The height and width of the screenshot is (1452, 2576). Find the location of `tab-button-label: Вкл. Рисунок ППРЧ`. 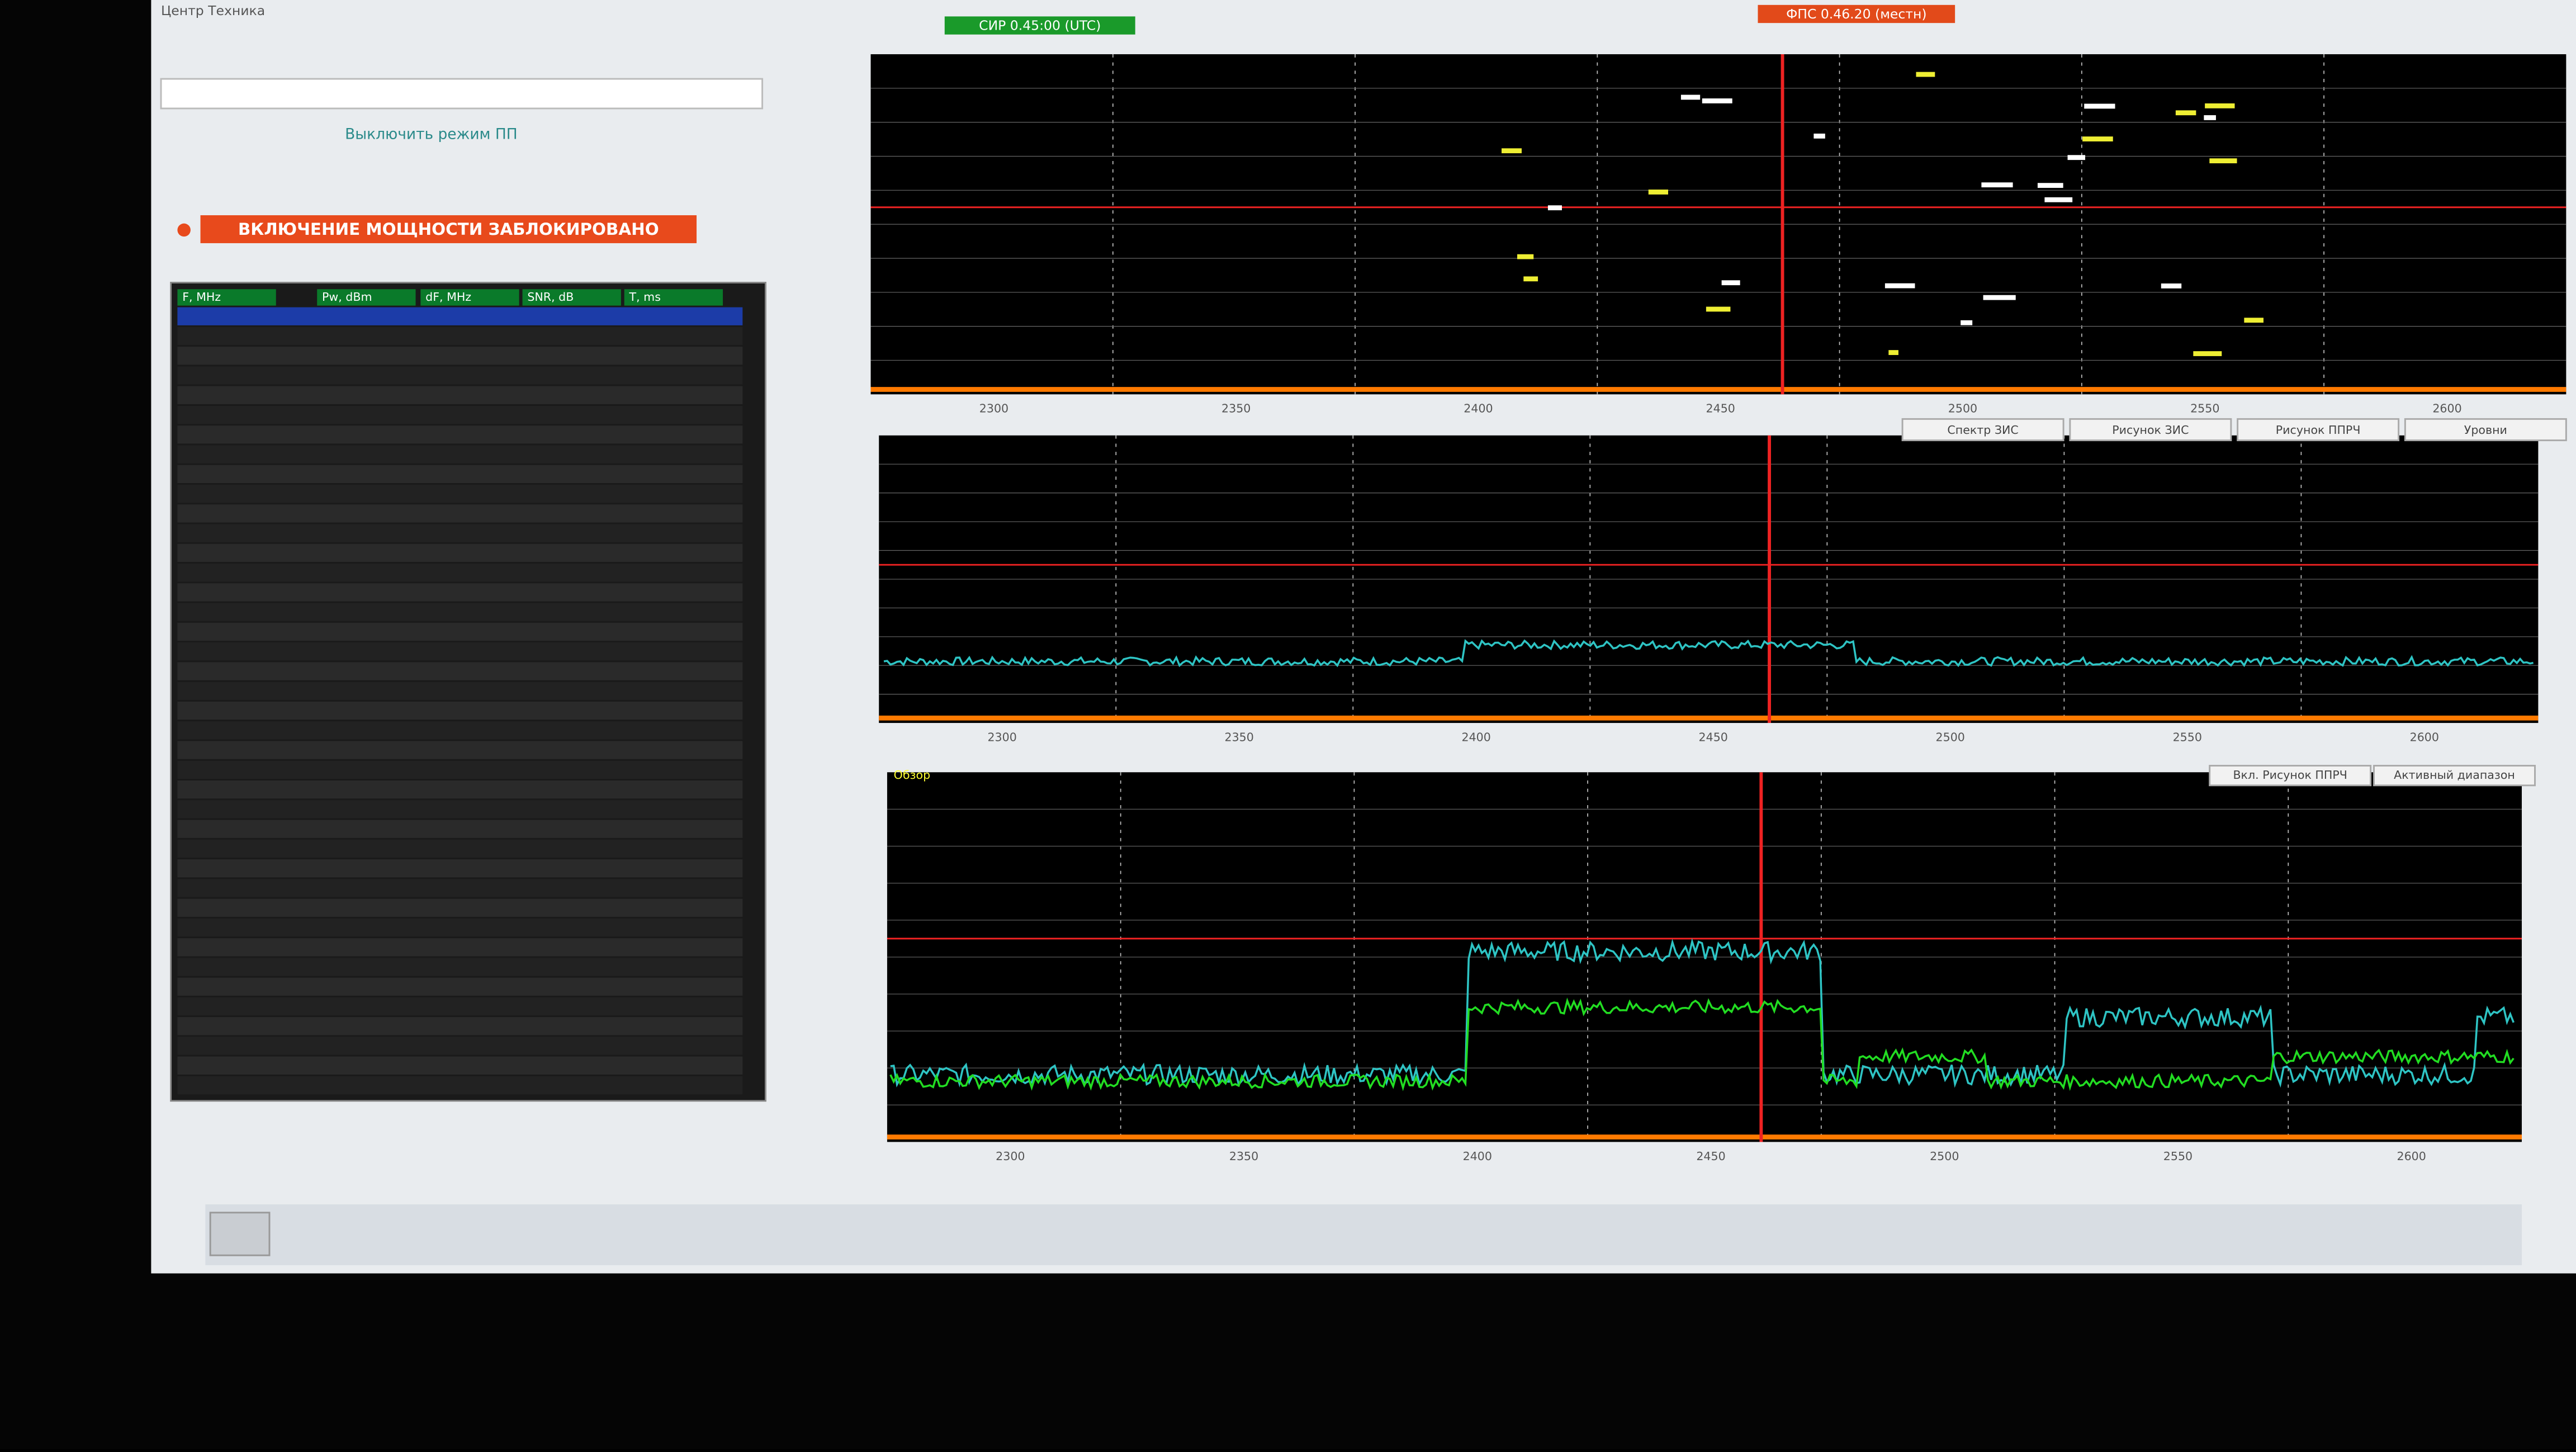

tab-button-label: Вкл. Рисунок ППРЧ is located at coordinates (2290, 775).